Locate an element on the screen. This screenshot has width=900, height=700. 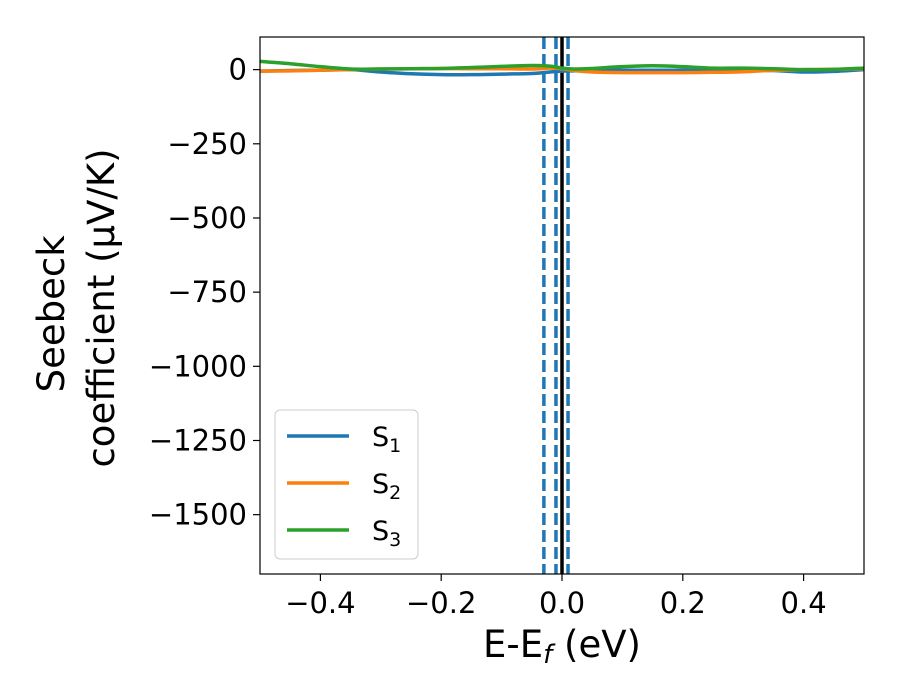
series-line-s3 is located at coordinates (562, 65).